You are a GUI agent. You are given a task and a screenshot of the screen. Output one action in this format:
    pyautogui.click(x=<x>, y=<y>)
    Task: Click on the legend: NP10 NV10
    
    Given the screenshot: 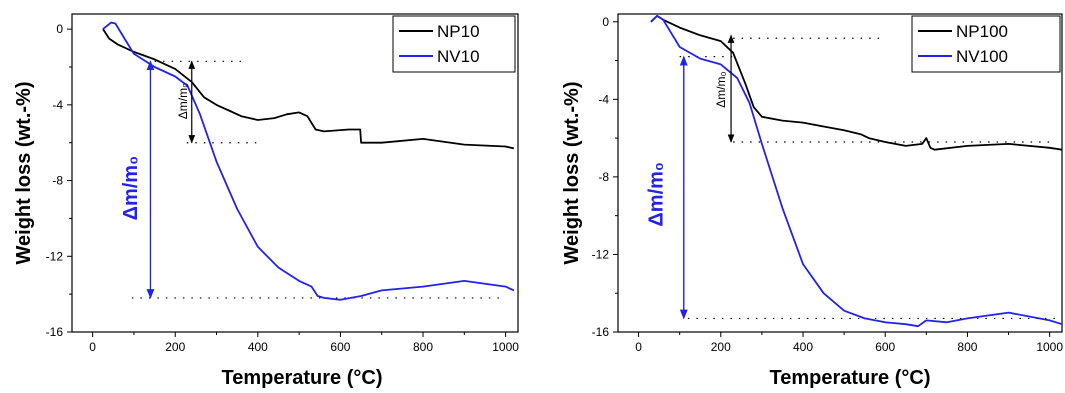 What is the action you would take?
    pyautogui.click(x=454, y=44)
    